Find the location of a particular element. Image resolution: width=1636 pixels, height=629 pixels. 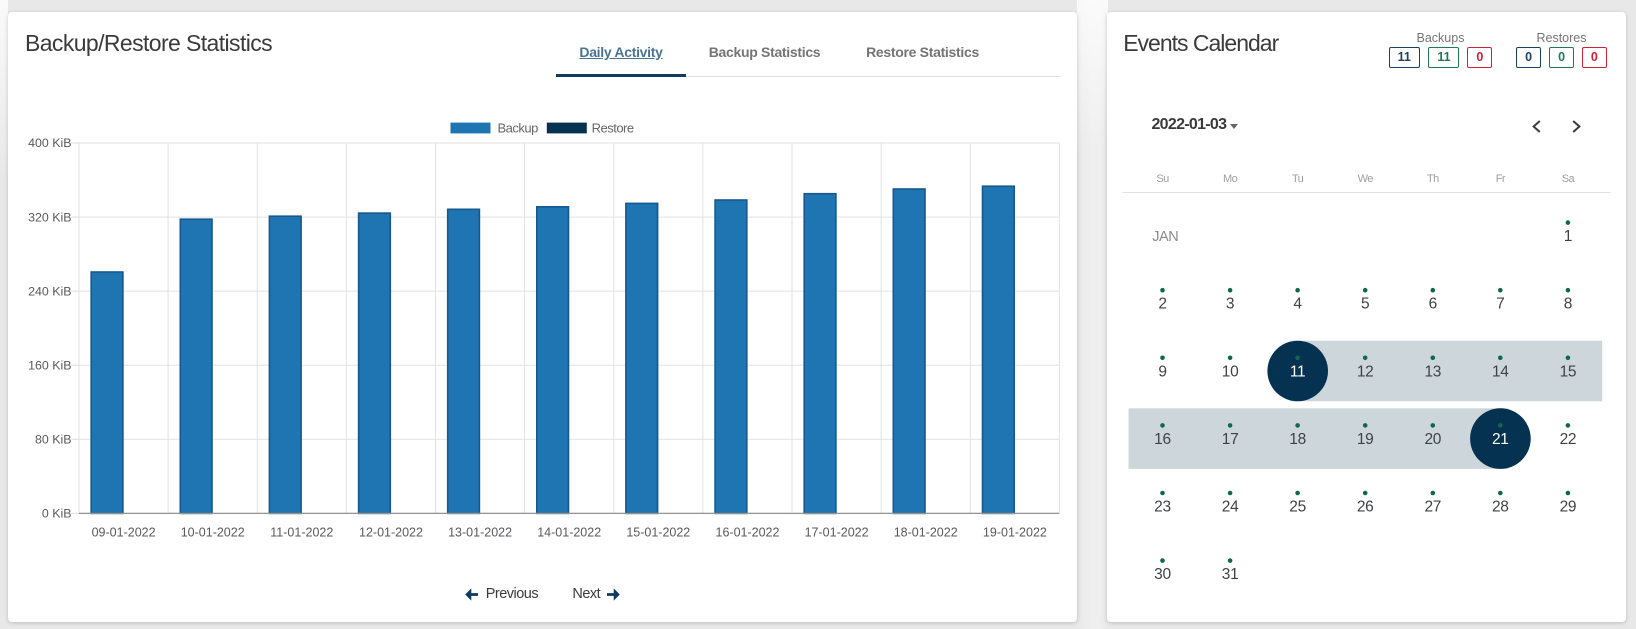

svg-text: 19 is located at coordinates (1365, 439).